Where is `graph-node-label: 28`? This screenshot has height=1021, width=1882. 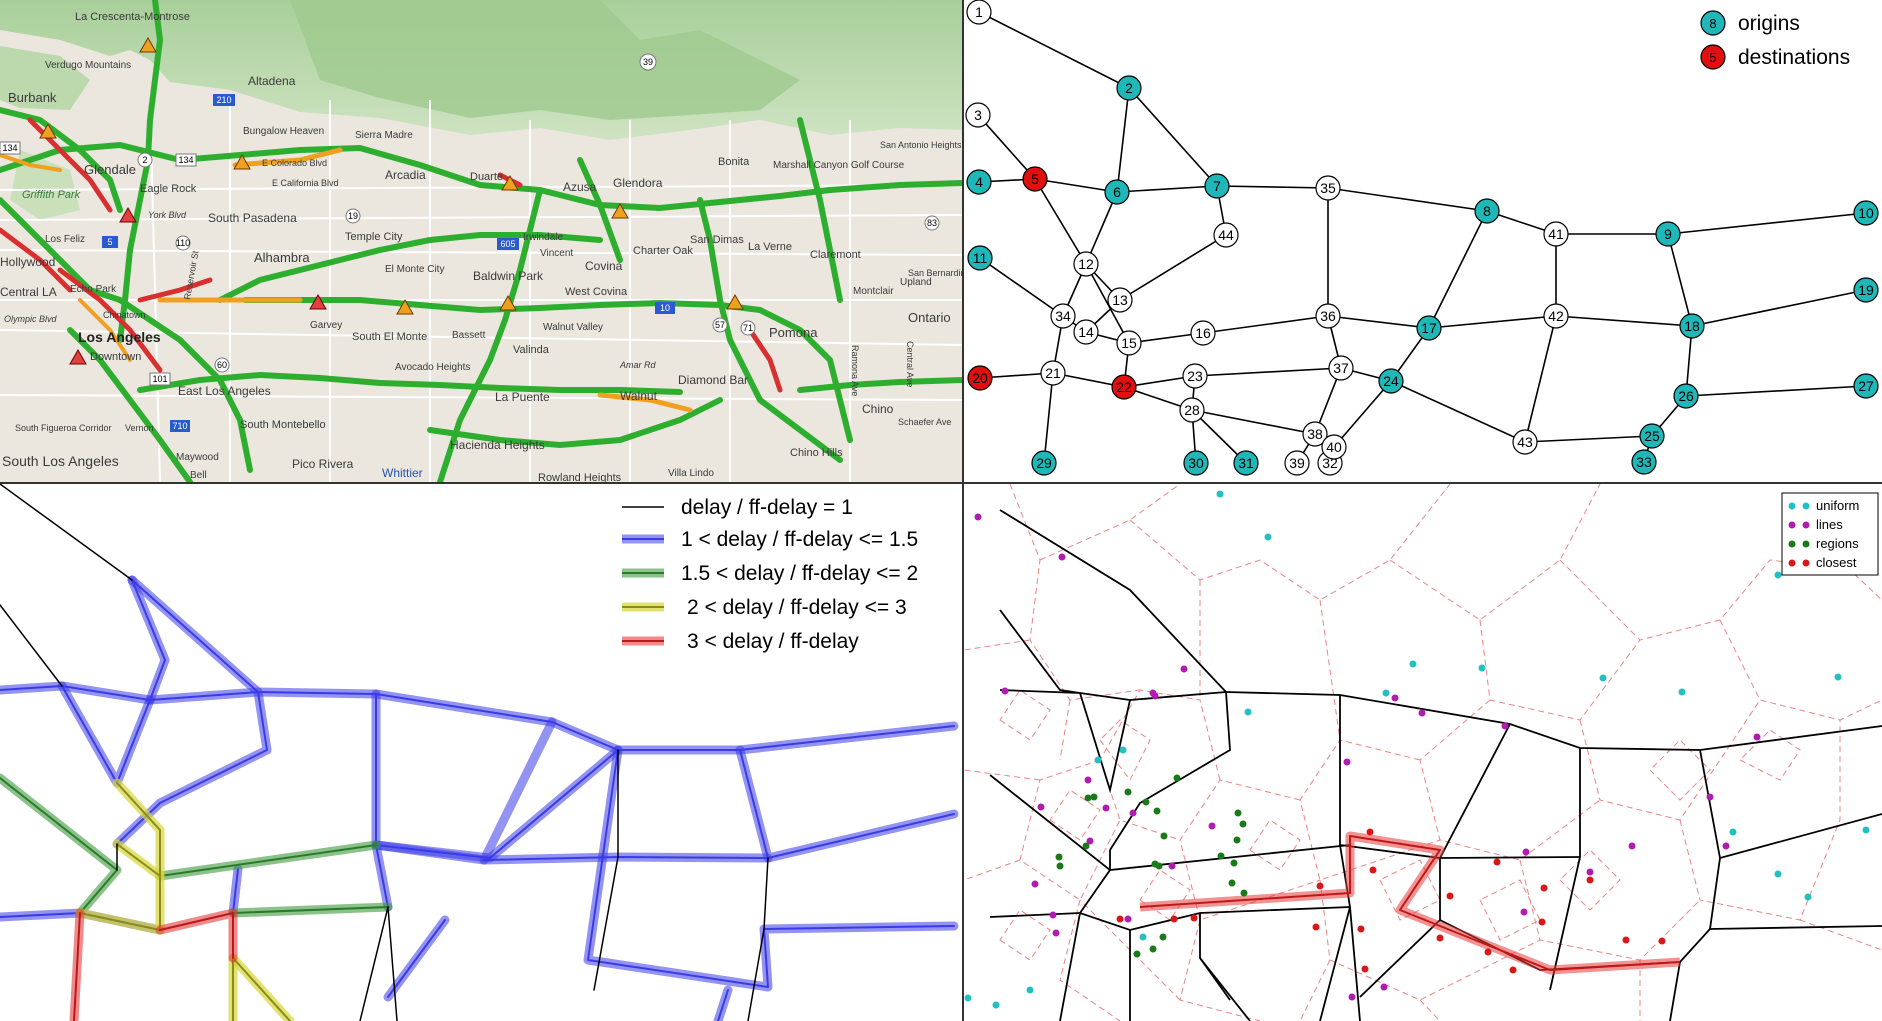 graph-node-label: 28 is located at coordinates (1192, 410).